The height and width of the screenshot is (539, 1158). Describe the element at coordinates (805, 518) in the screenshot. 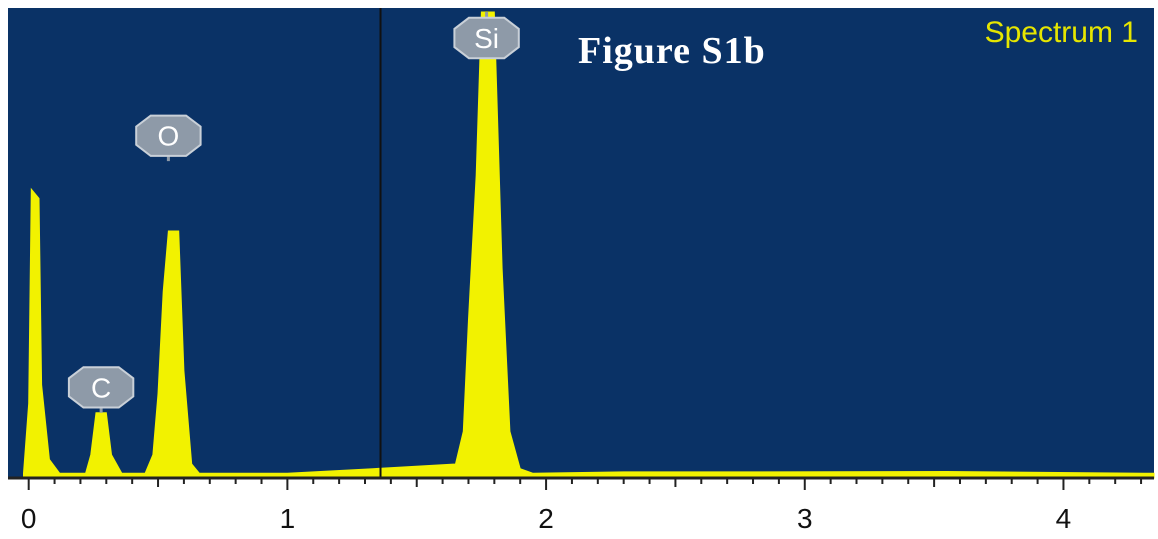

I see `x-tick-label-3: 3` at that location.